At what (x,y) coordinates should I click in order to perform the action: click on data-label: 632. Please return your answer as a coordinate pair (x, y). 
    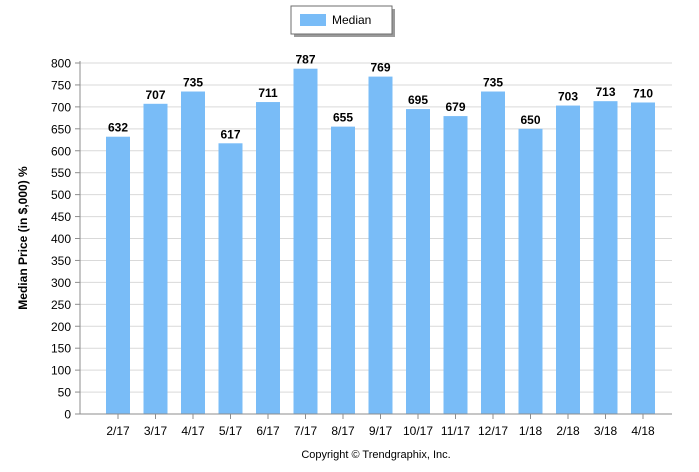
    Looking at the image, I should click on (118, 128).